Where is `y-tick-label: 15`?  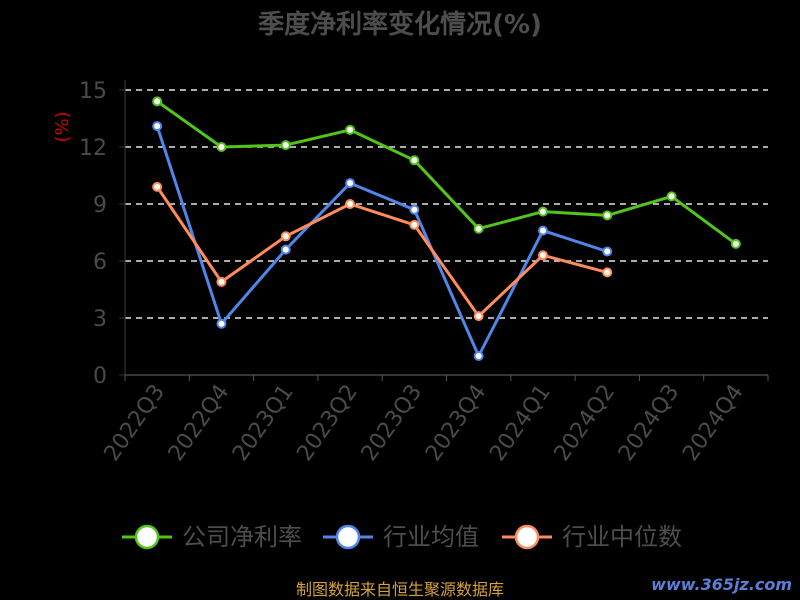 y-tick-label: 15 is located at coordinates (93, 91).